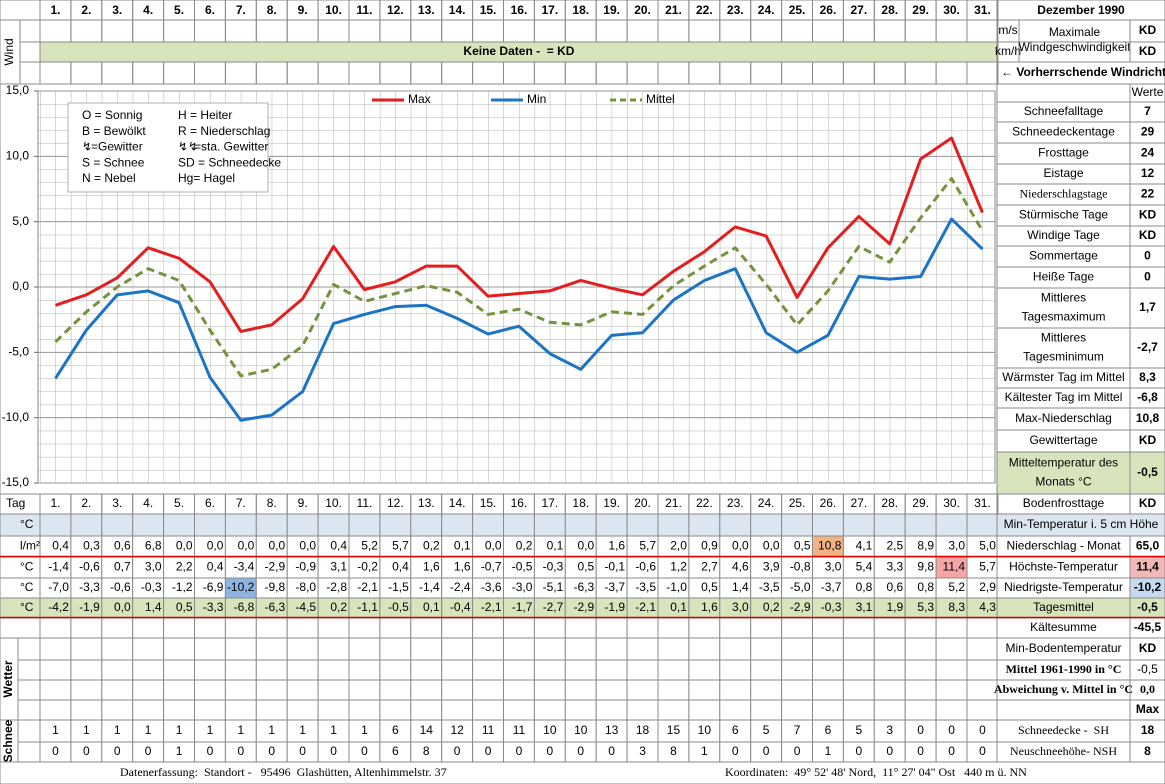  What do you see at coordinates (864, 567) in the screenshot?
I see `table-value: 5,4` at bounding box center [864, 567].